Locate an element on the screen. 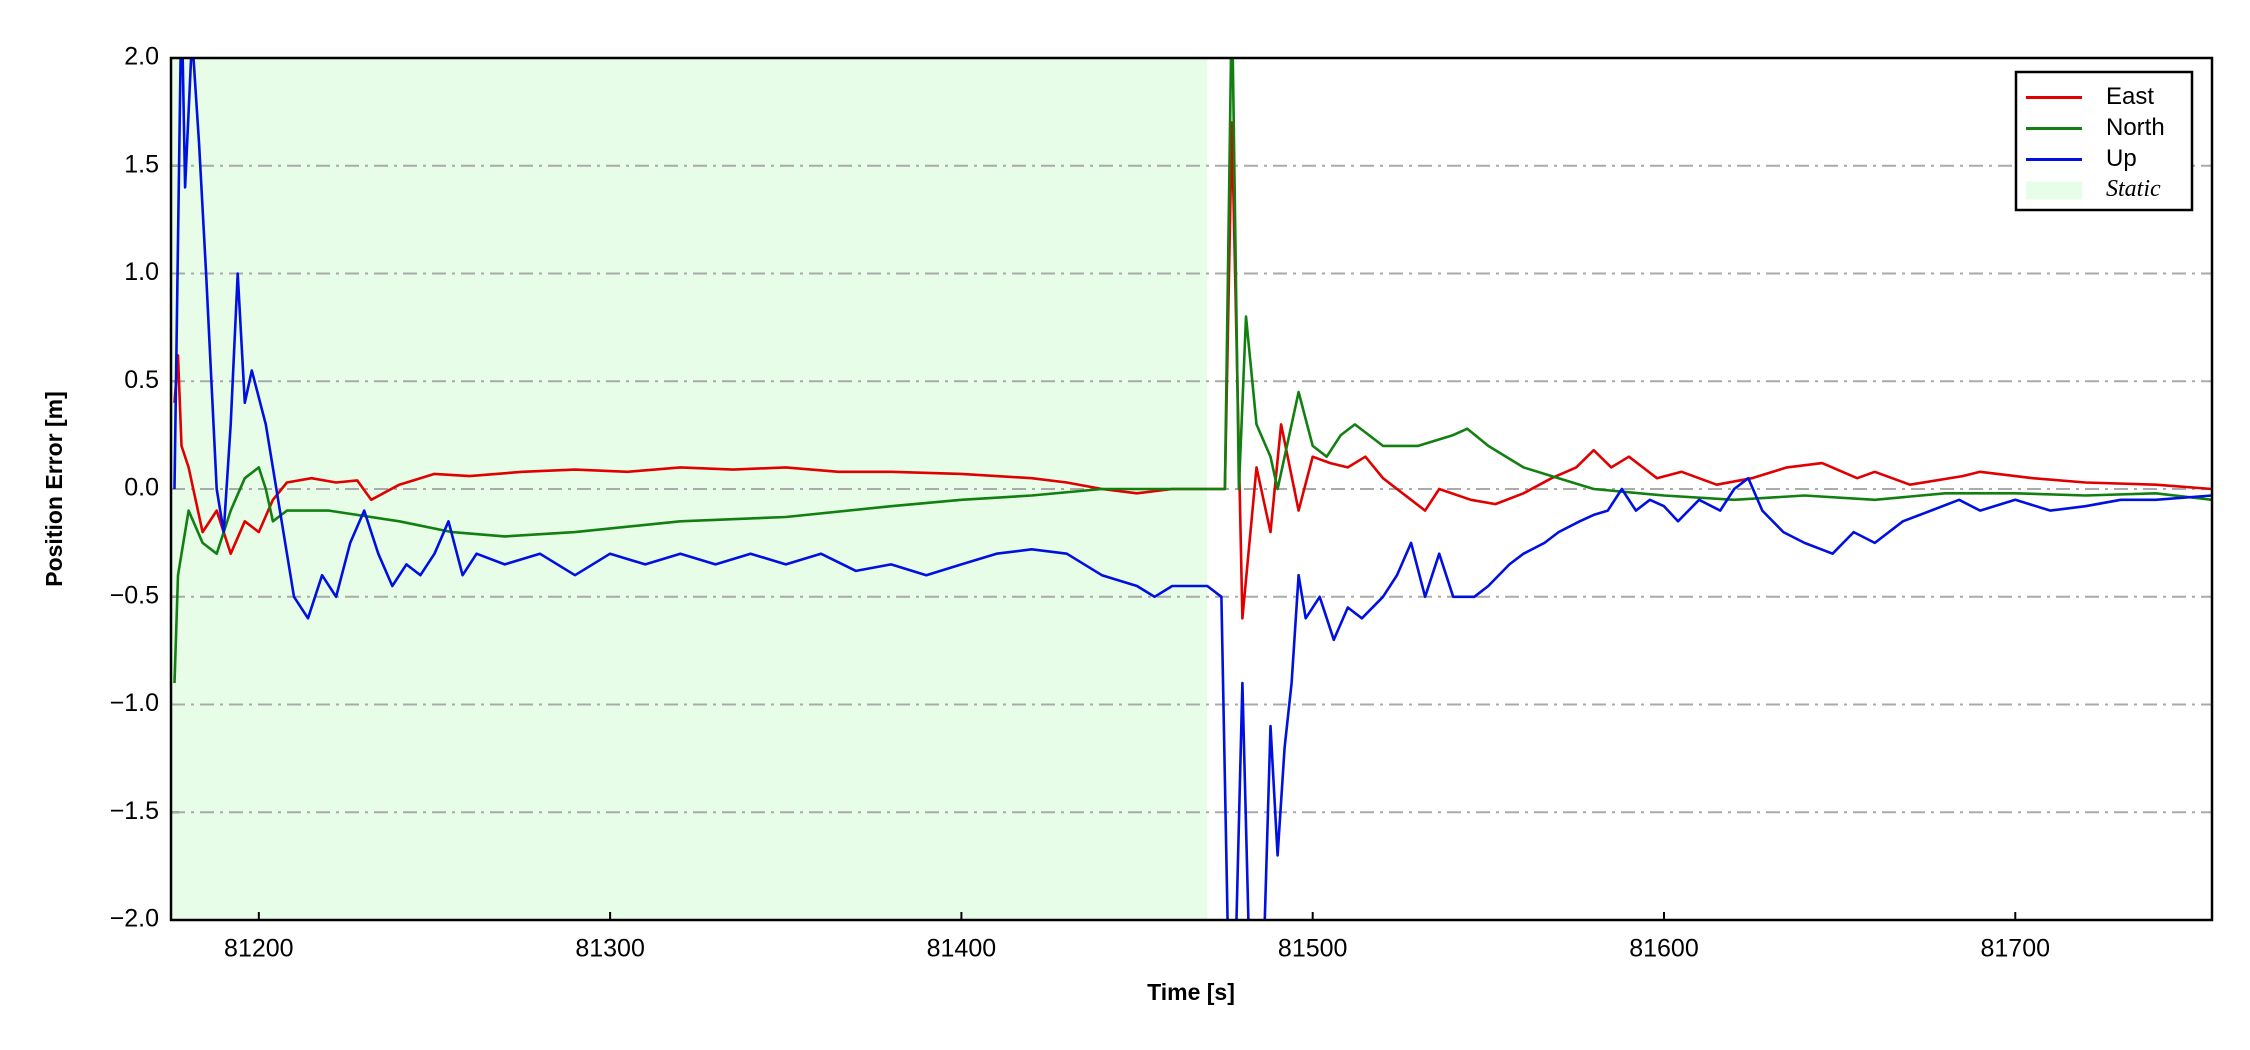 Image resolution: width=2250 pixels, height=1050 pixels. legend-label: Static is located at coordinates (2133, 189).